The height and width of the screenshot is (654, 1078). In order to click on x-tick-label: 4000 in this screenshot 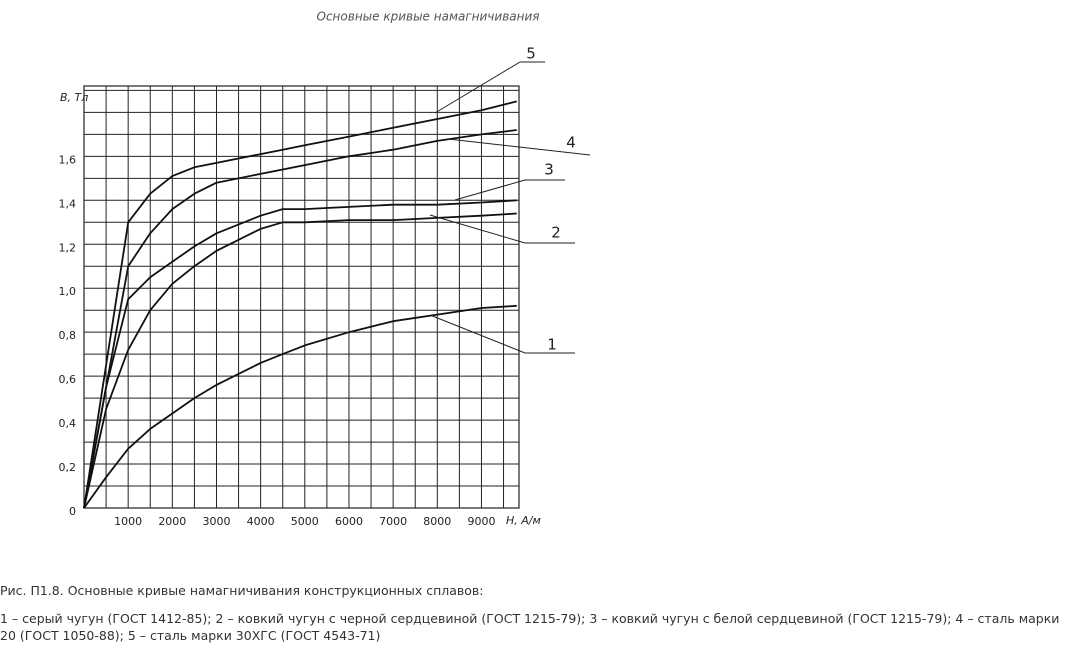, I will do `click(261, 521)`.